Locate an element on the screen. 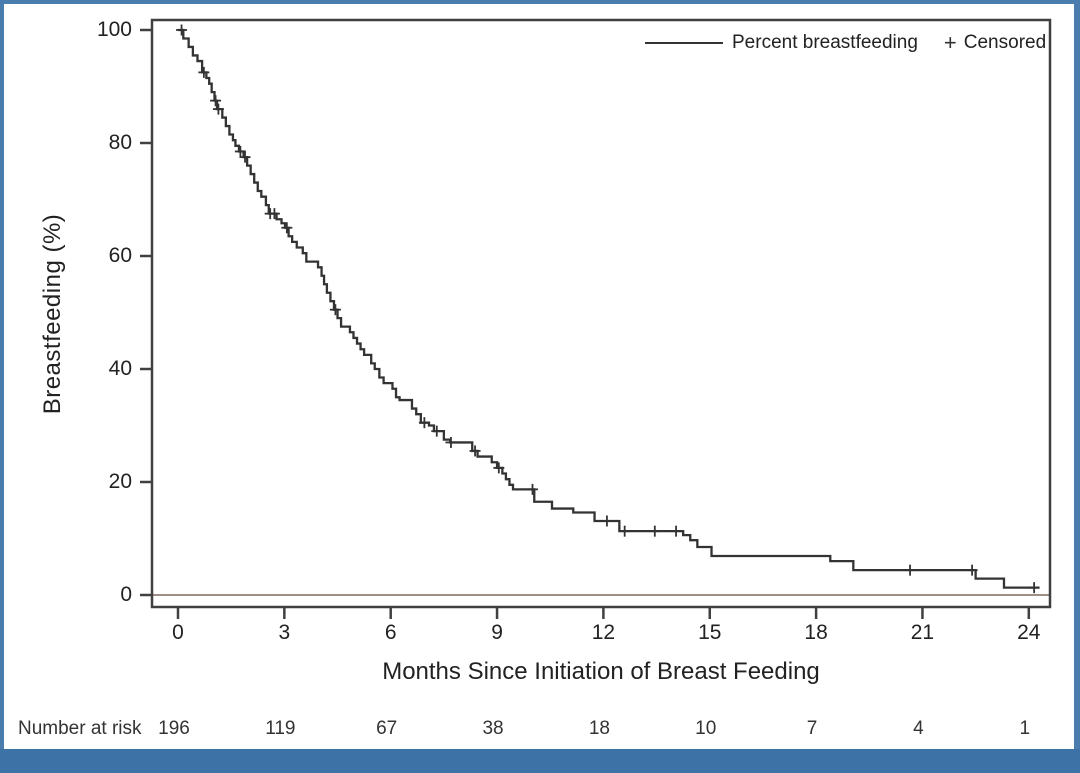 This screenshot has height=773, width=1080. x-tick-label: 0 is located at coordinates (178, 632).